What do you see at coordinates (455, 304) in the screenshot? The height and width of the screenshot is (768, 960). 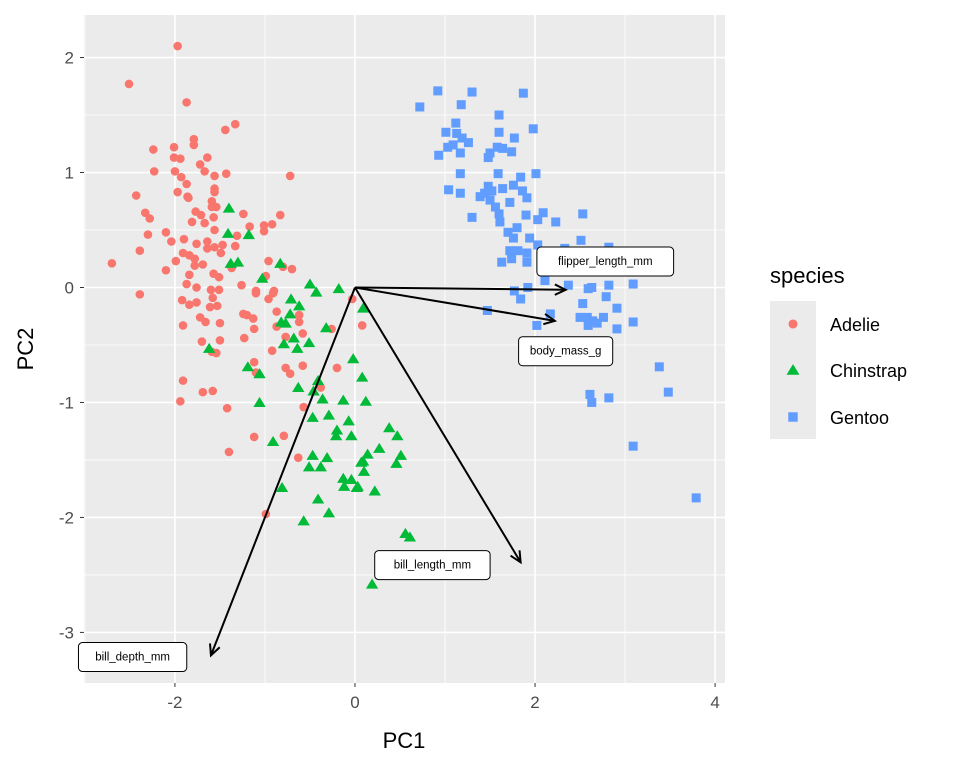 I see `loading-arrow-body_mass_g` at bounding box center [455, 304].